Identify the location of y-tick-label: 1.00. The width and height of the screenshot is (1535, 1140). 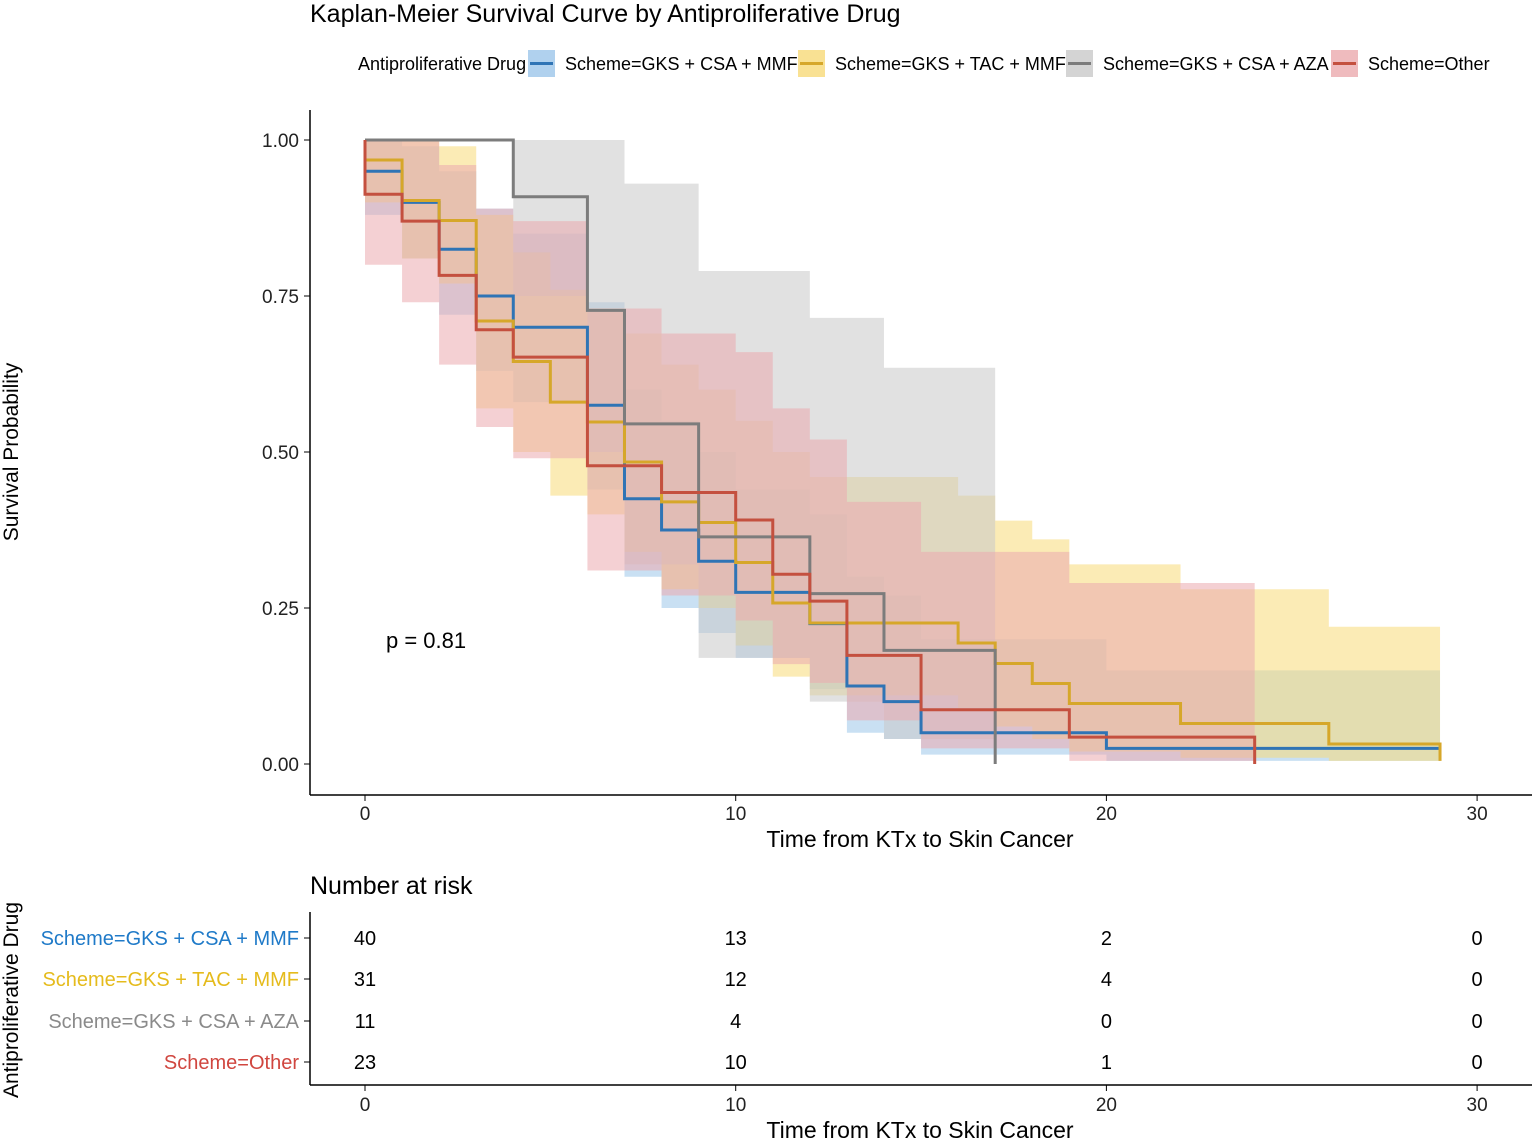
(280, 141).